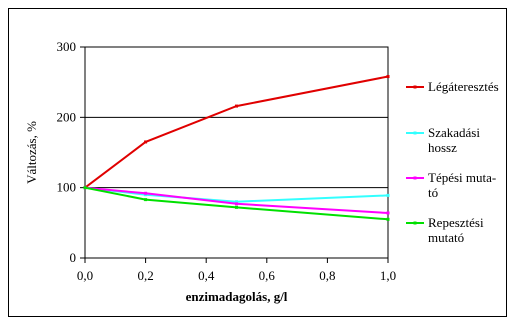  I want to click on y-tick-label: 100, so click(67, 187).